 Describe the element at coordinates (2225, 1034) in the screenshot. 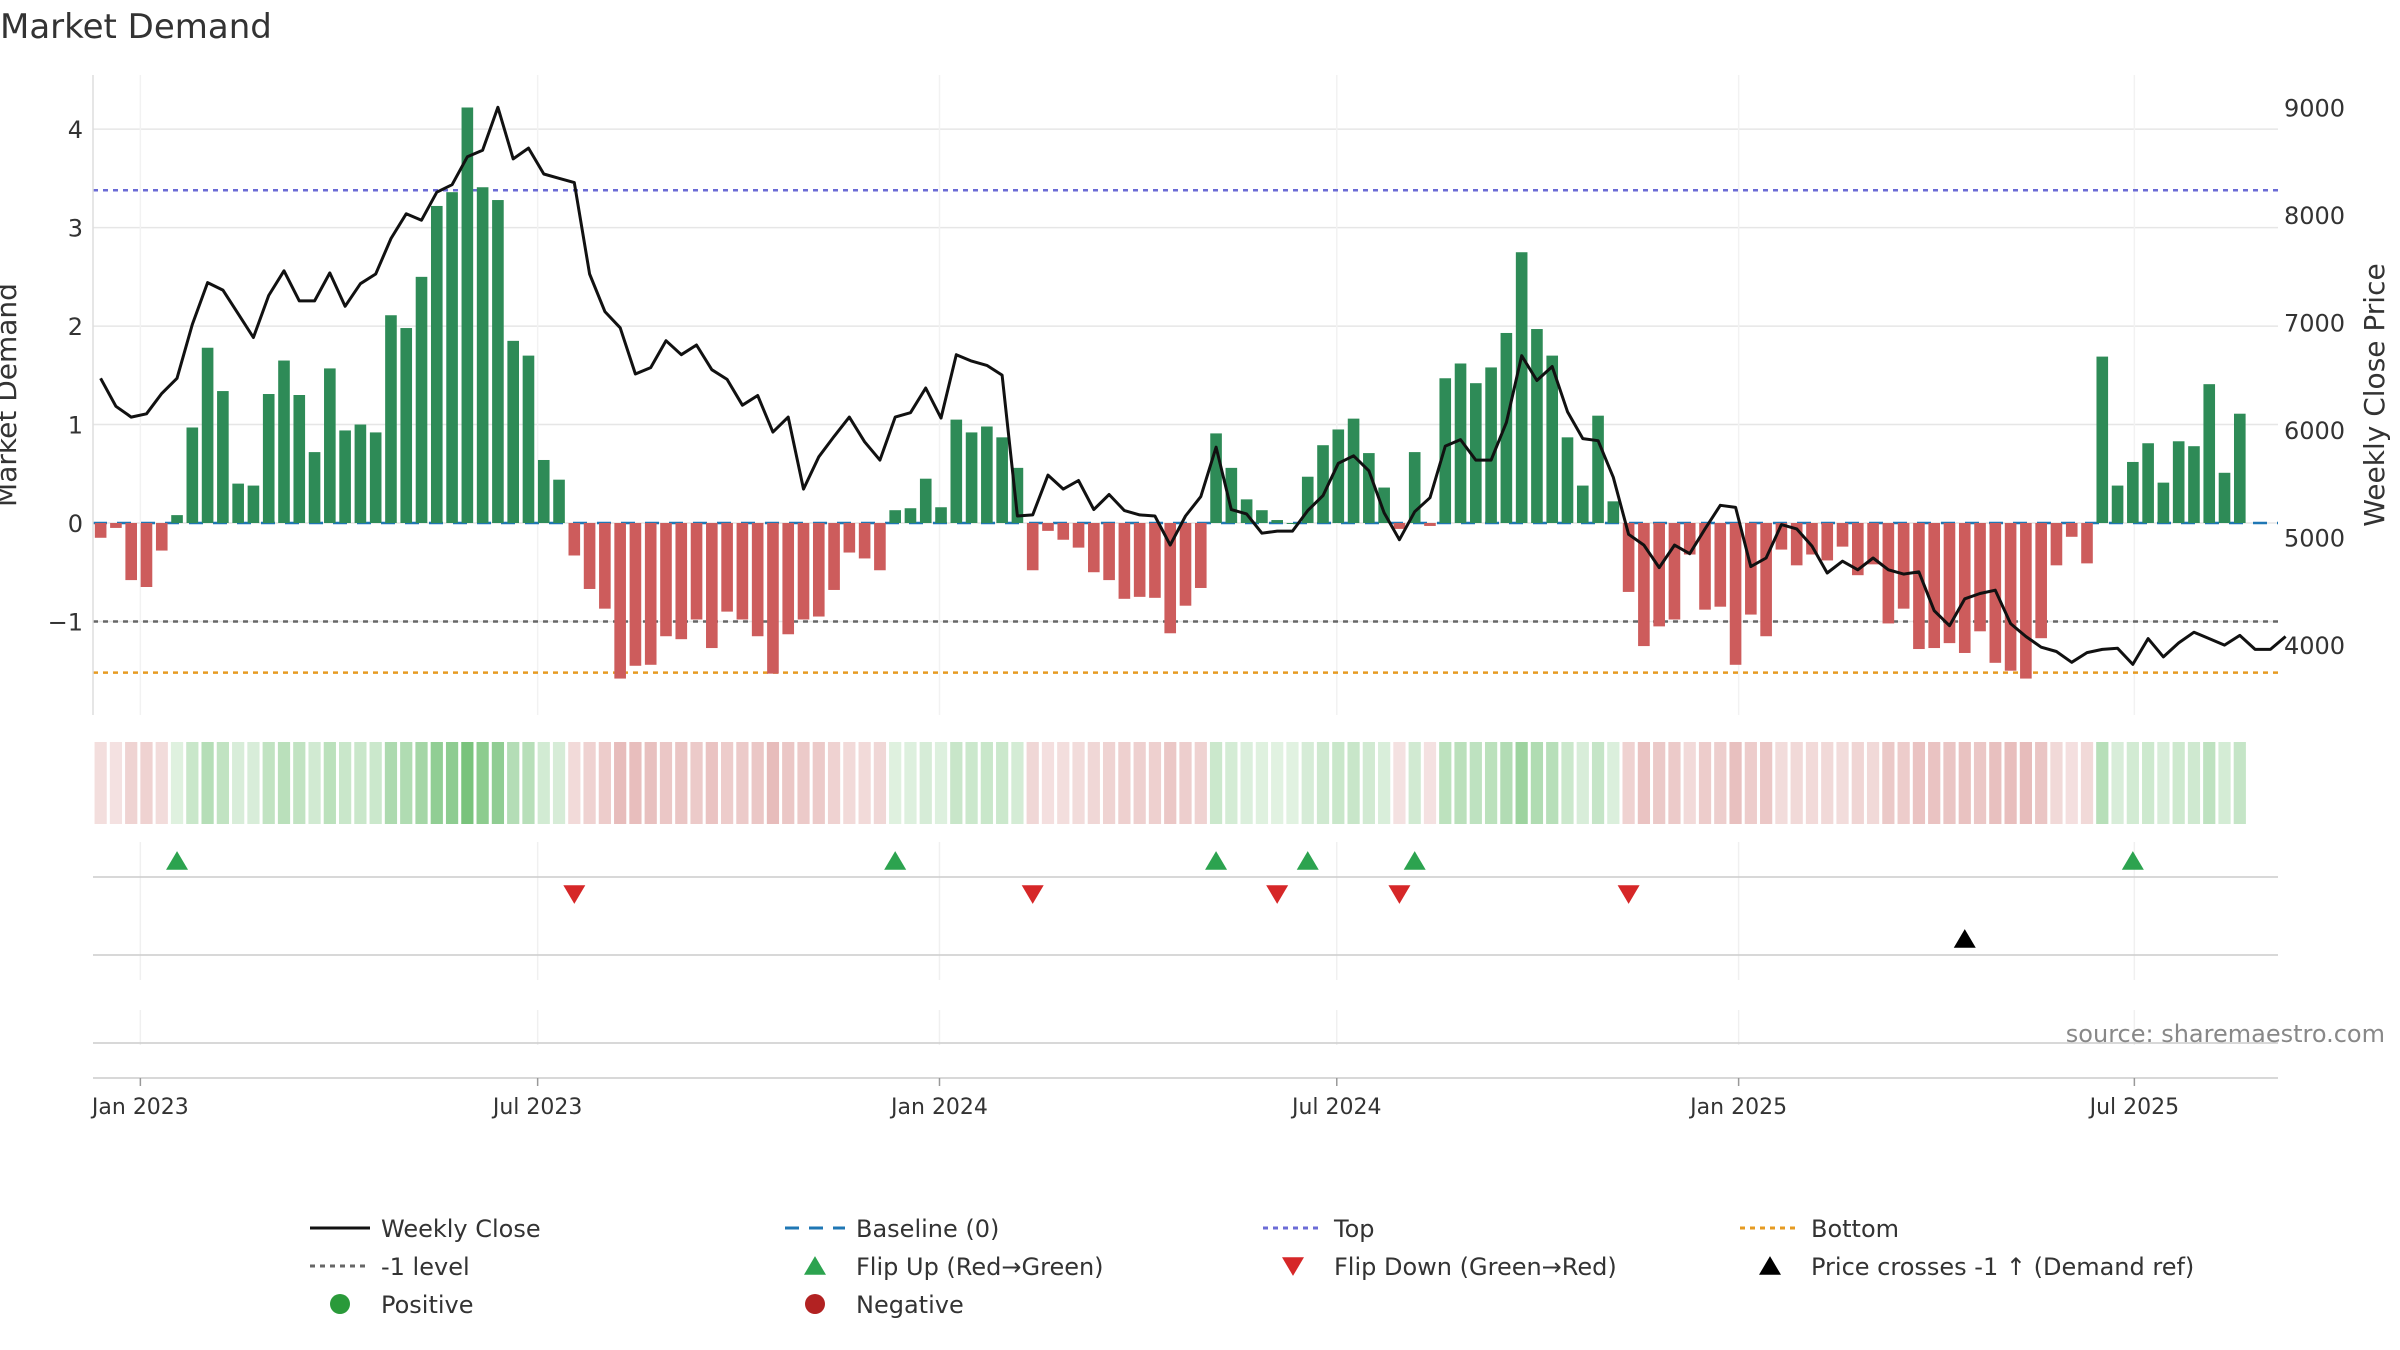

I see `source-label: source: sharemaestro.com` at that location.